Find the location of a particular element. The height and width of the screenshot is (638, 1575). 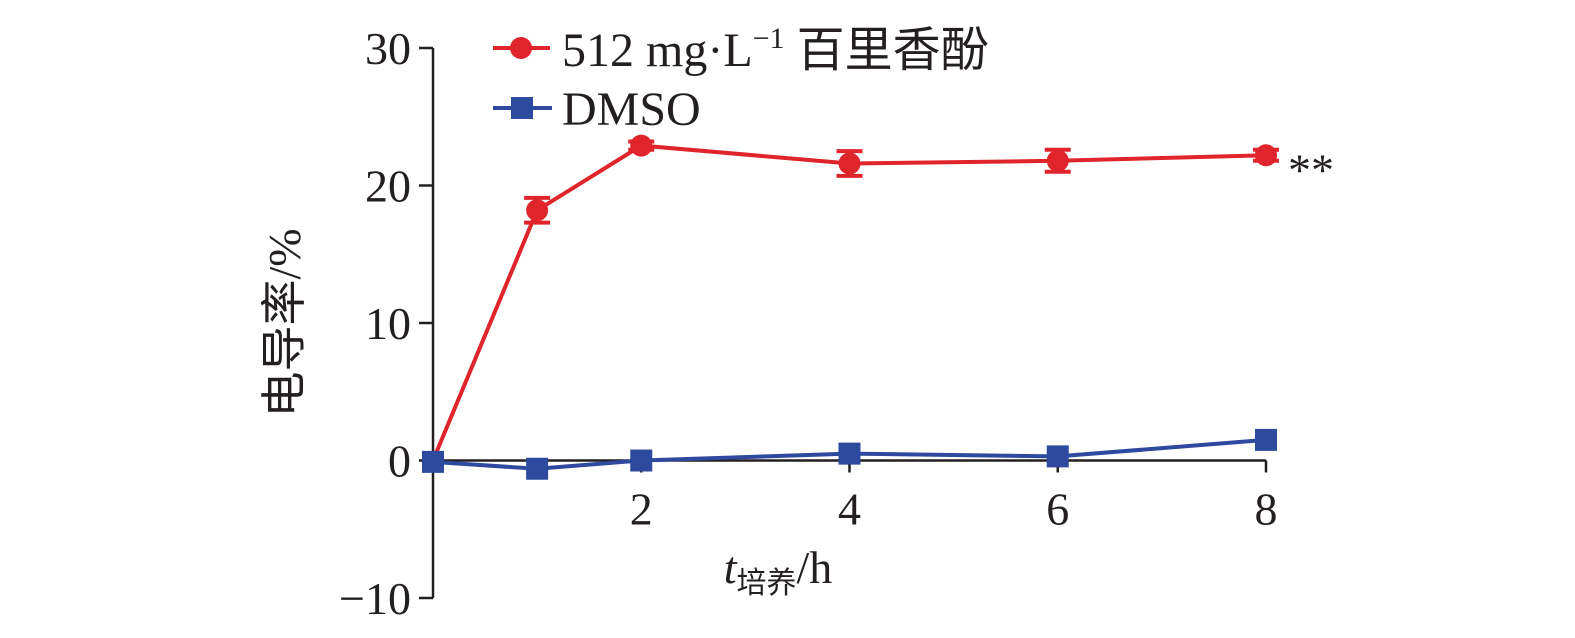

legend-marker-dmso is located at coordinates (522, 108).